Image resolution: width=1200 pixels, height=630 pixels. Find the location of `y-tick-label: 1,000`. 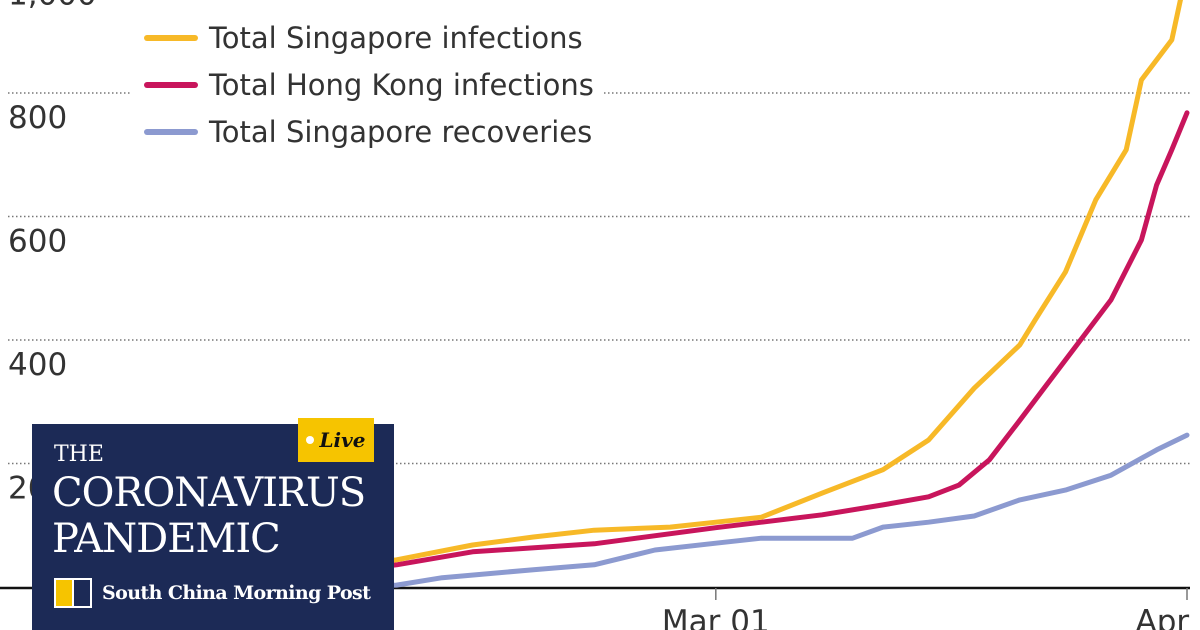

y-tick-label: 1,000 is located at coordinates (52, 6).